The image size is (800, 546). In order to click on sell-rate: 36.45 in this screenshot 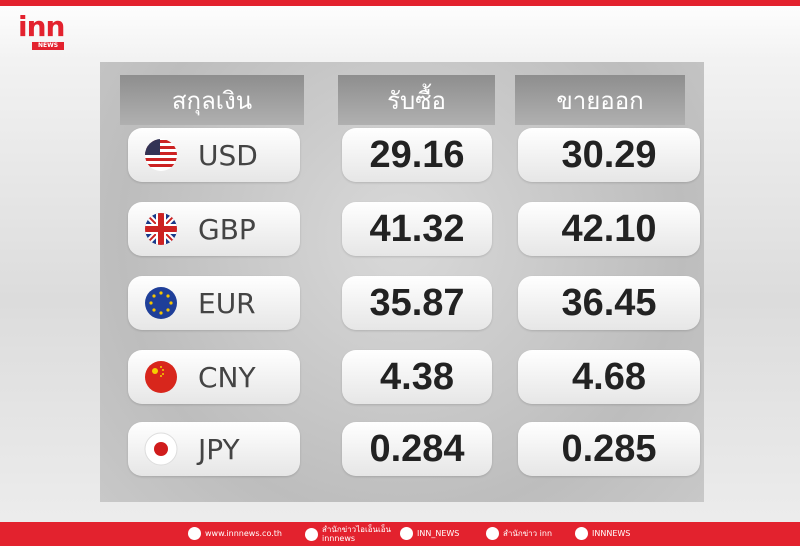, I will do `click(609, 303)`.